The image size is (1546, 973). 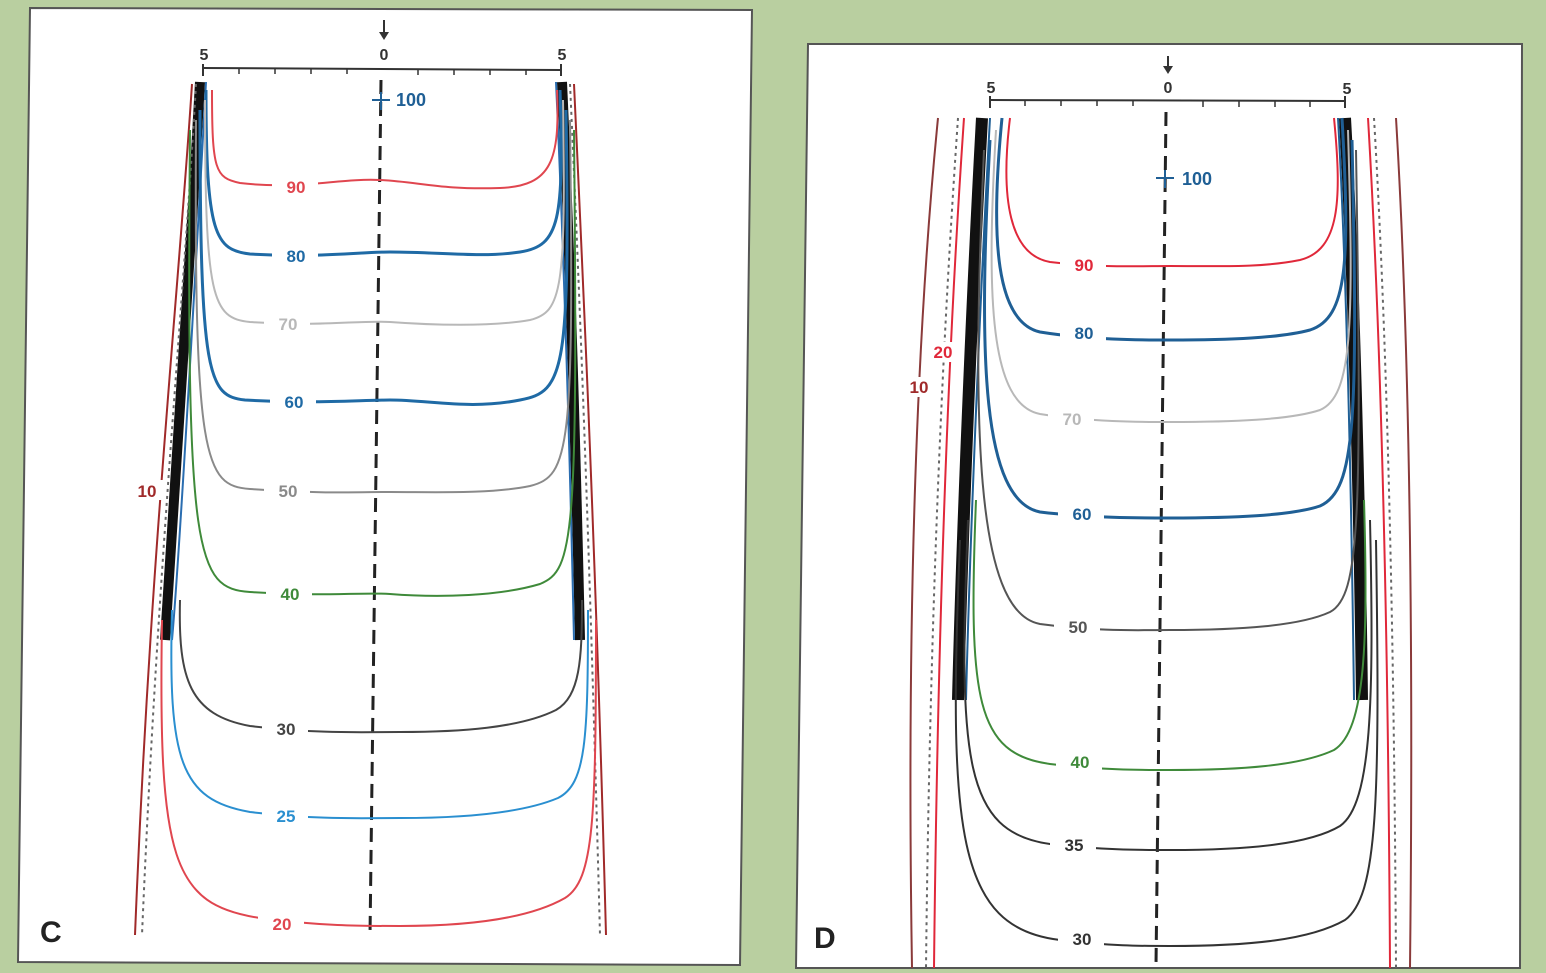 I want to click on panel-c-label-40: 40, so click(x=290, y=594).